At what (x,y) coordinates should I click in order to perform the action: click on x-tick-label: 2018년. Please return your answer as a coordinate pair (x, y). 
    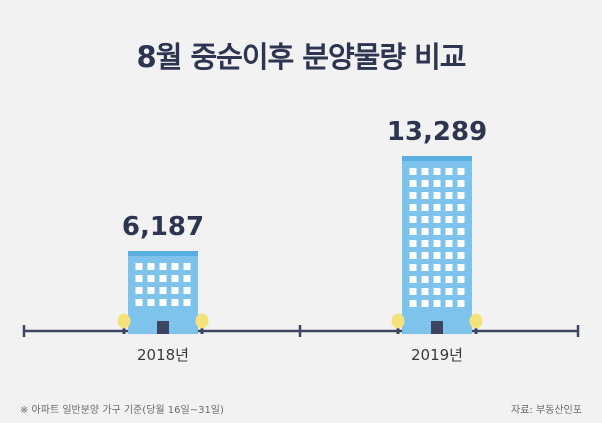
    Looking at the image, I should click on (163, 355).